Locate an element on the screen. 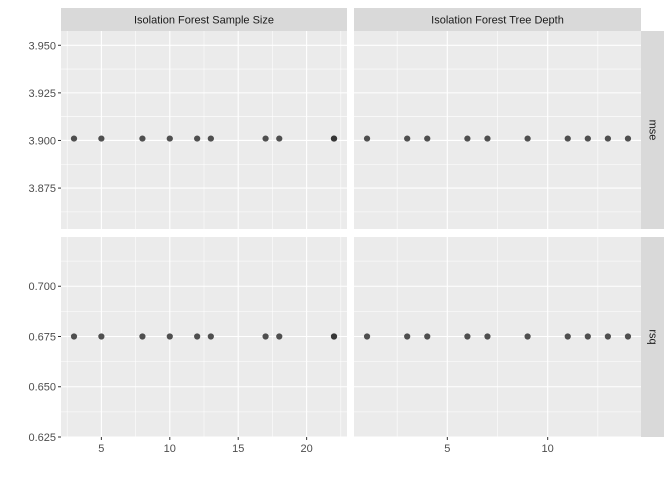 This screenshot has width=672, height=480. y-tick-label: 3.950 is located at coordinates (42, 46).